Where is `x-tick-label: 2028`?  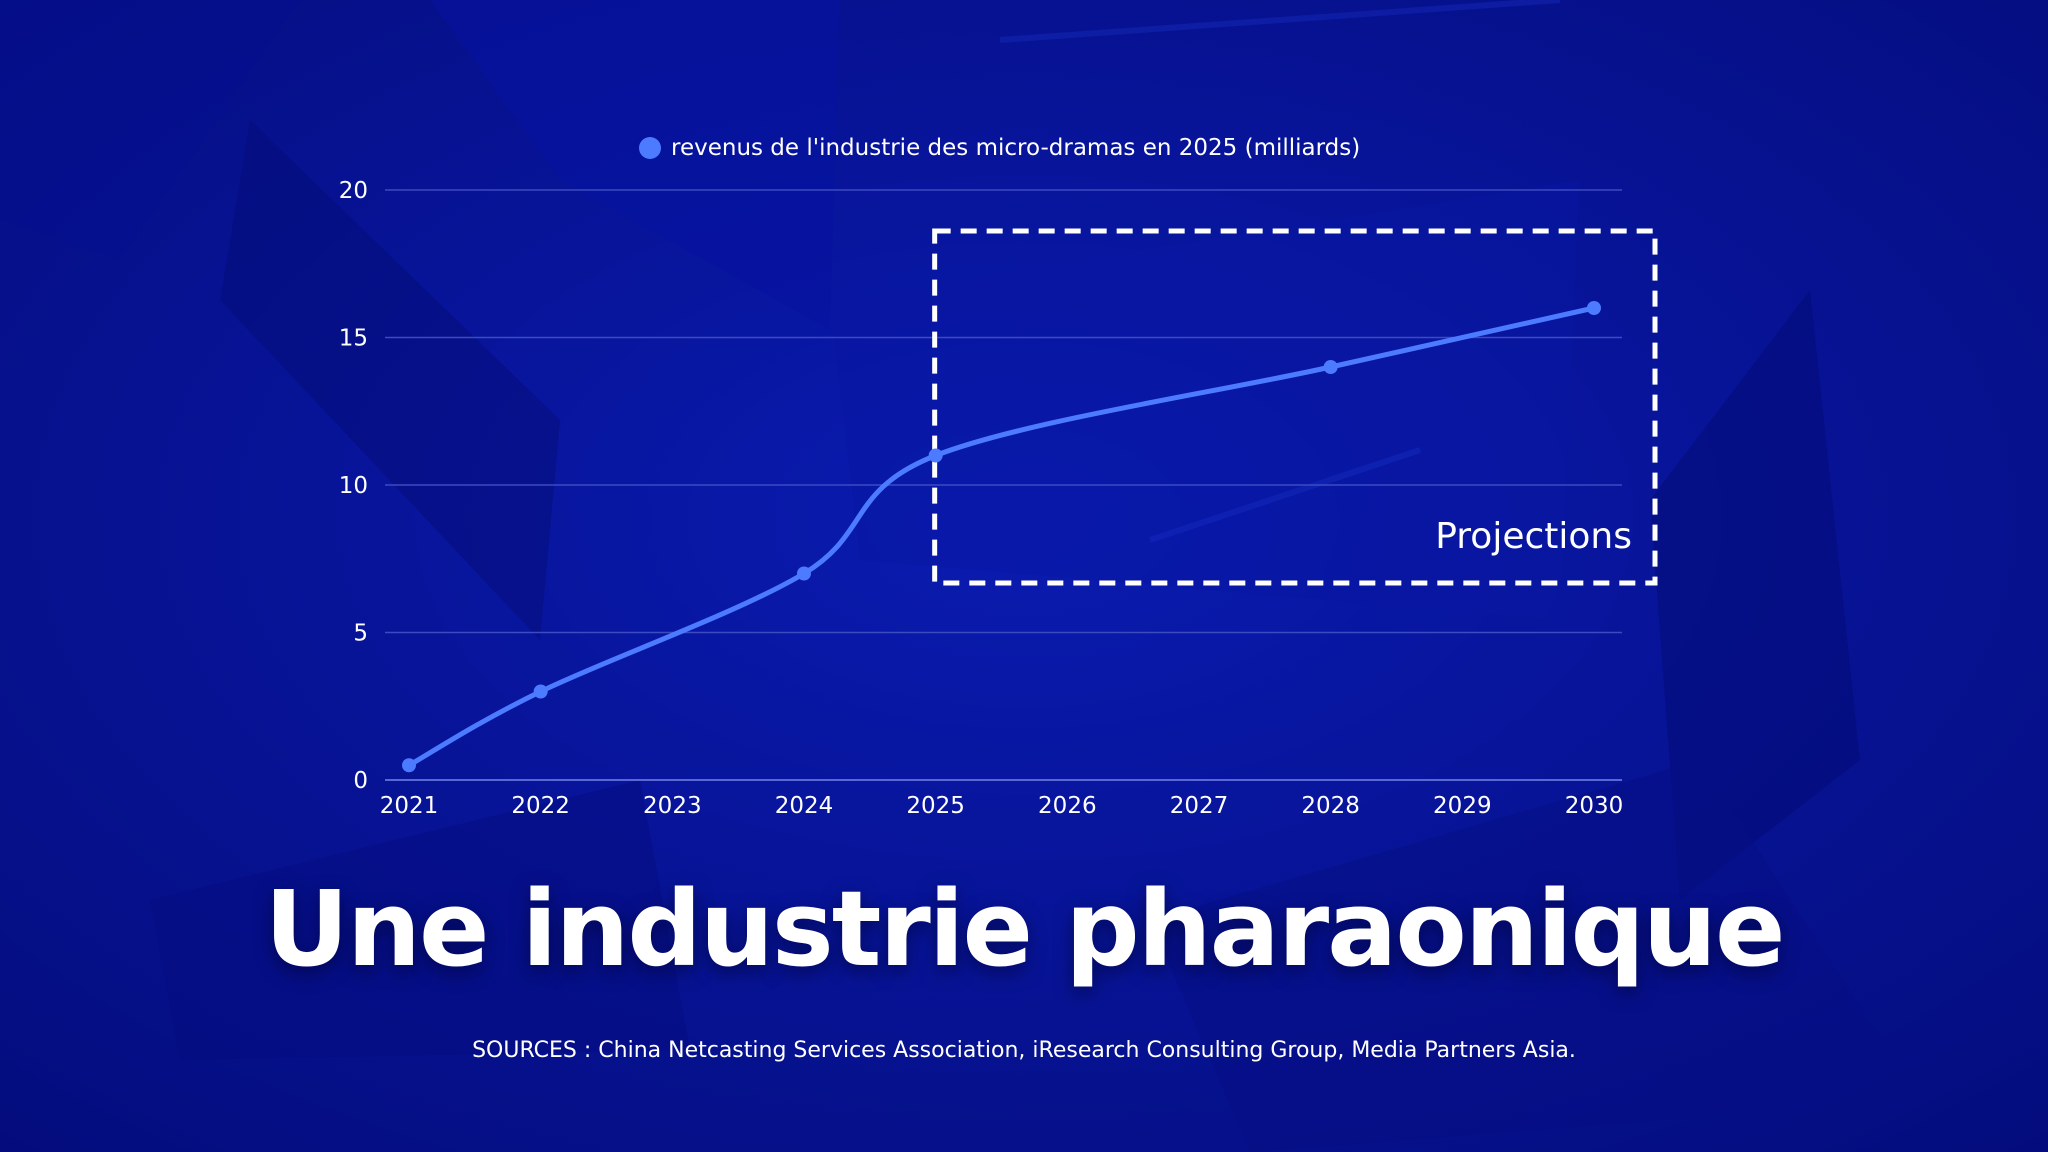 x-tick-label: 2028 is located at coordinates (1330, 806).